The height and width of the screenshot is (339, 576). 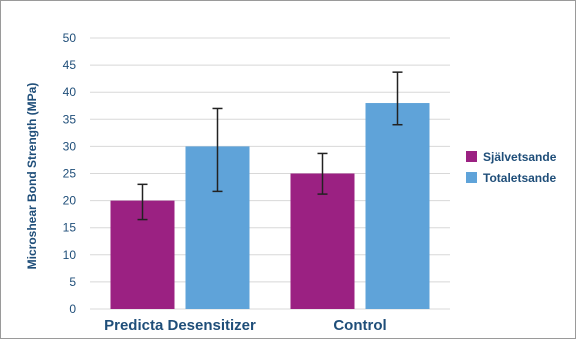 I want to click on x-category-label: Predicta Desensitizer, so click(x=180, y=325).